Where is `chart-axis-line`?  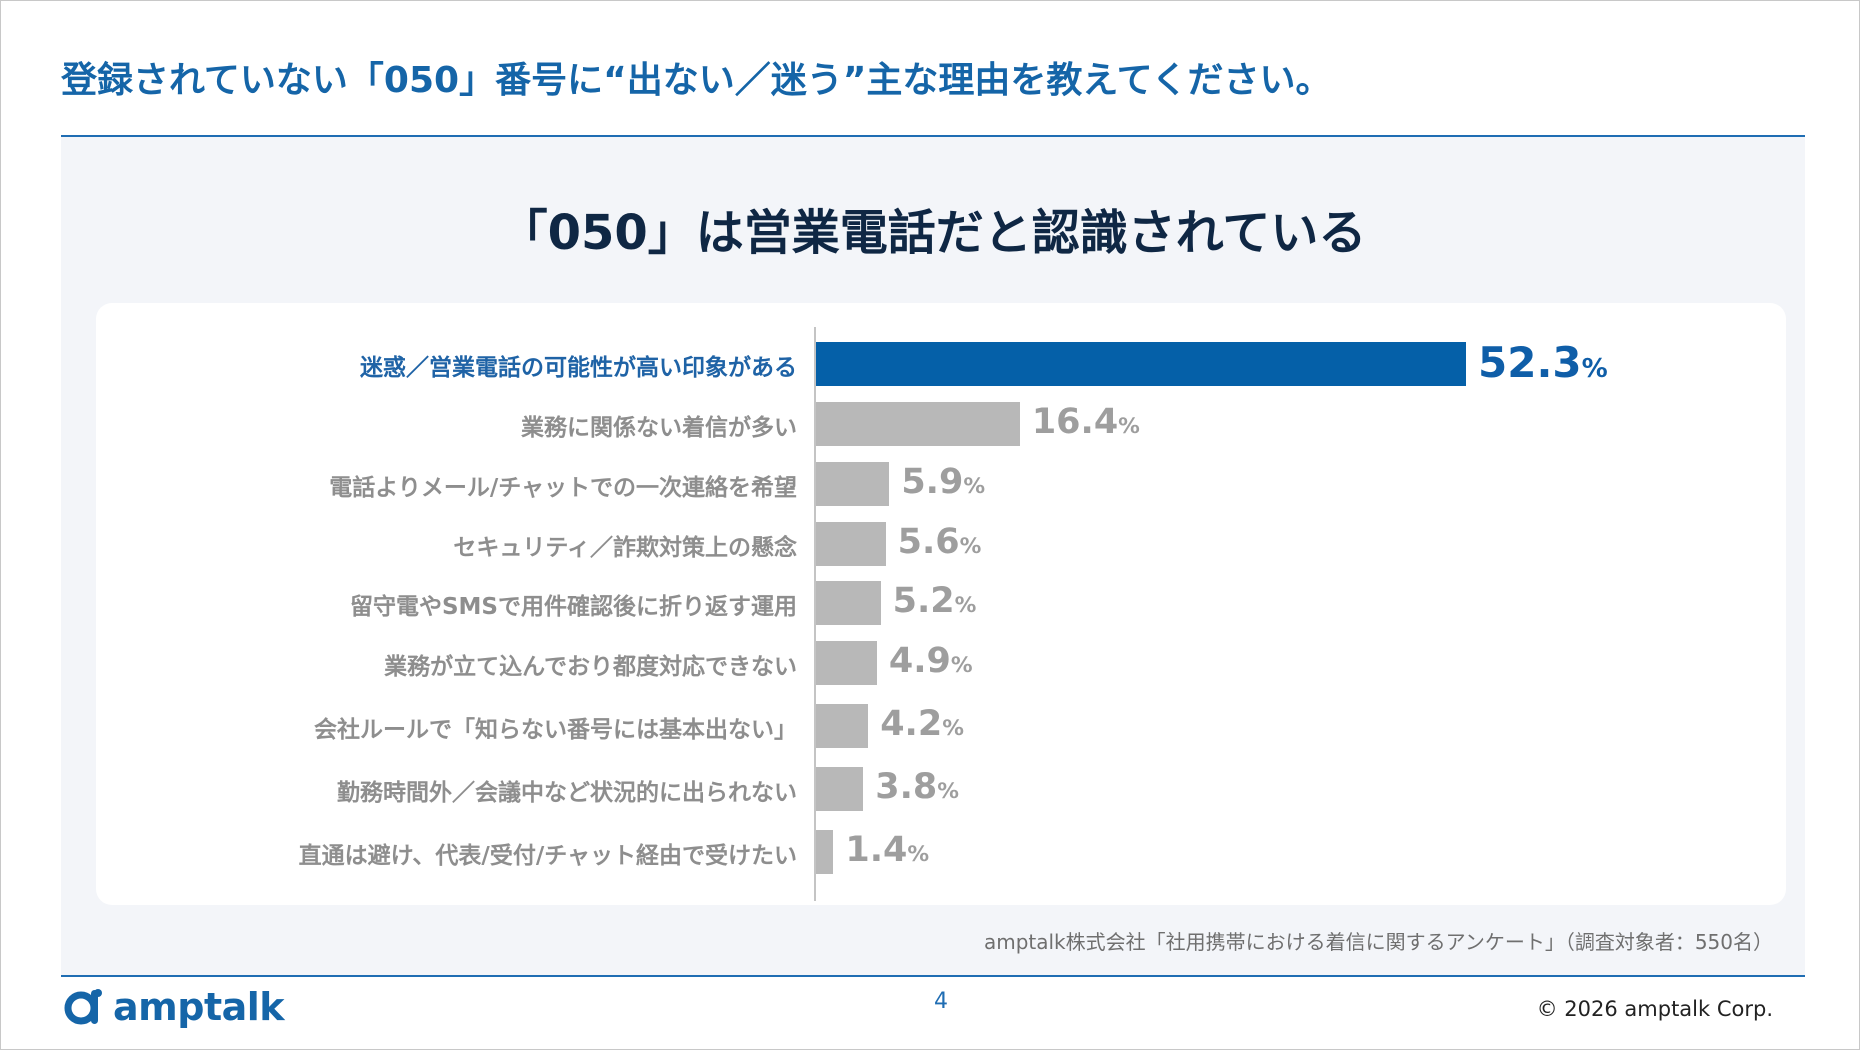 chart-axis-line is located at coordinates (815, 614).